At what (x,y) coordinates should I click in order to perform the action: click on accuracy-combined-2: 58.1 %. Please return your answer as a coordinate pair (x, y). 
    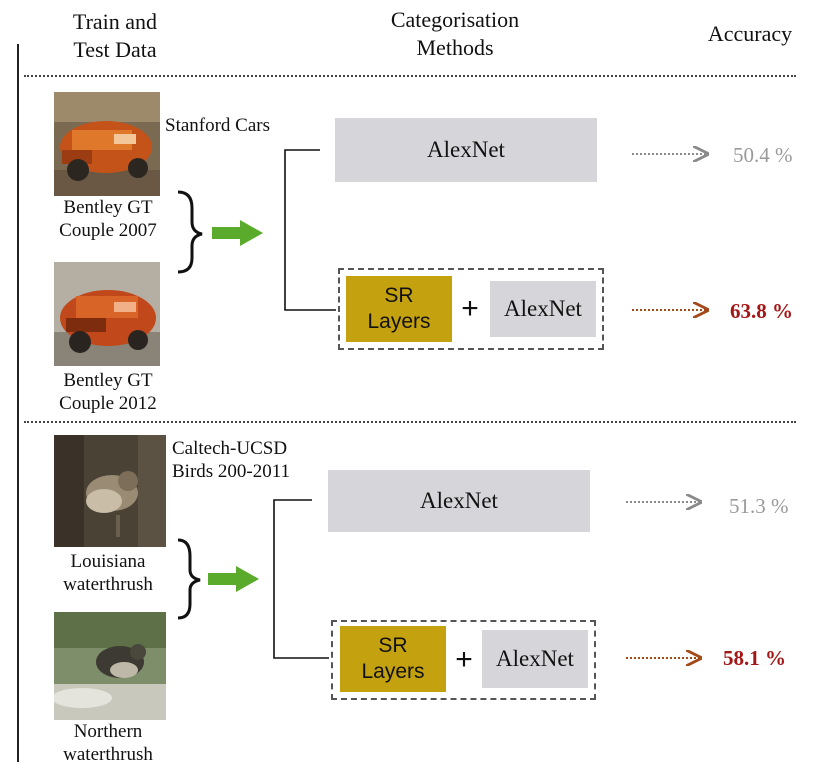
    Looking at the image, I should click on (754, 658).